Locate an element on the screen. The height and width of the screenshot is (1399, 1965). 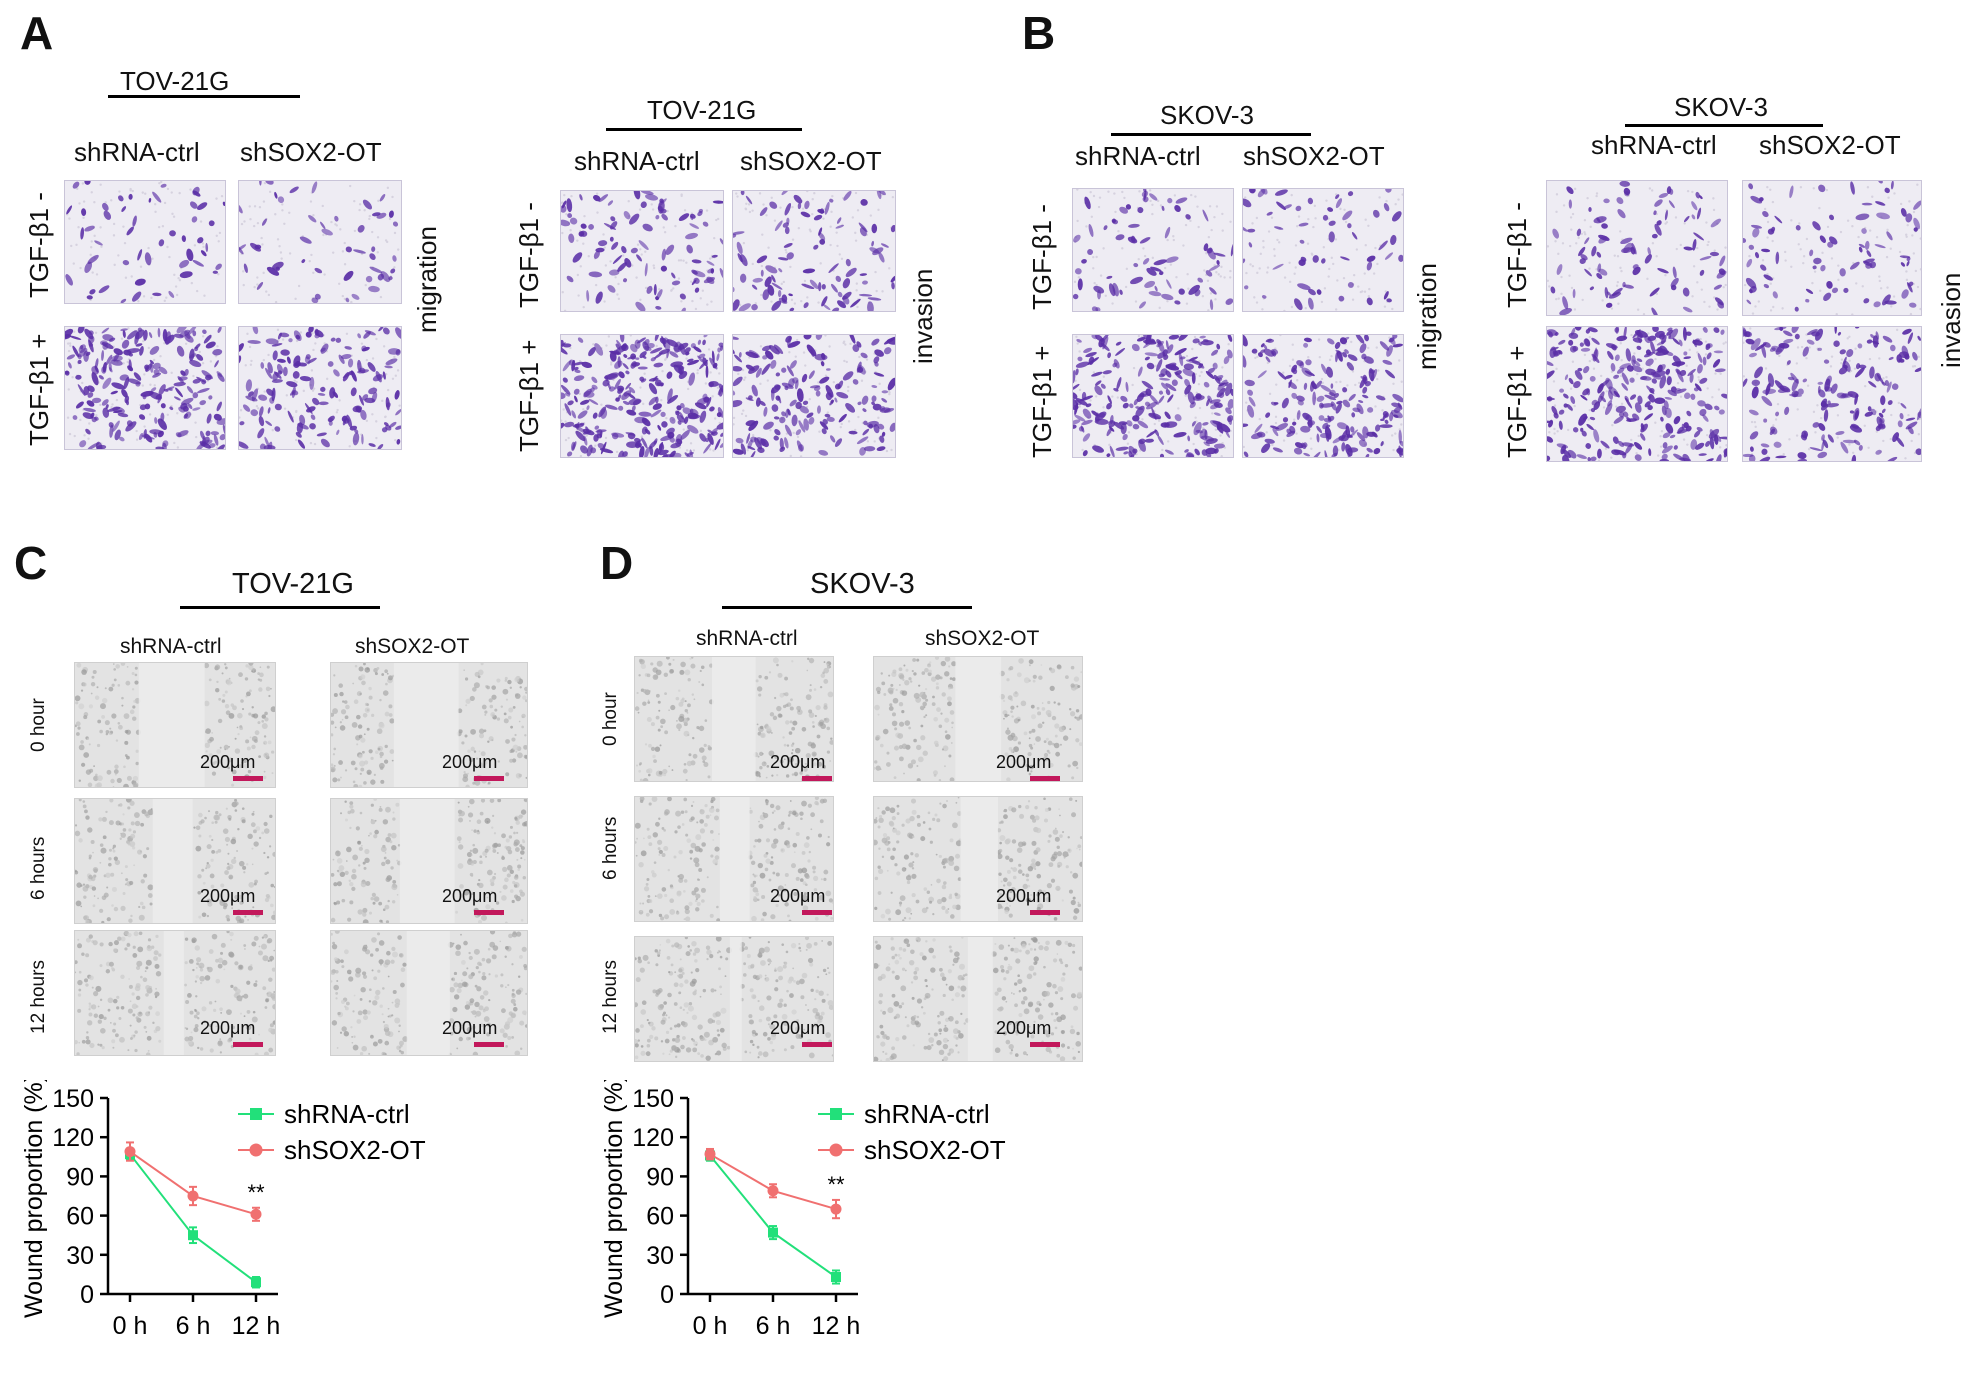
assay-label-migration: migration is located at coordinates (1427, 316).